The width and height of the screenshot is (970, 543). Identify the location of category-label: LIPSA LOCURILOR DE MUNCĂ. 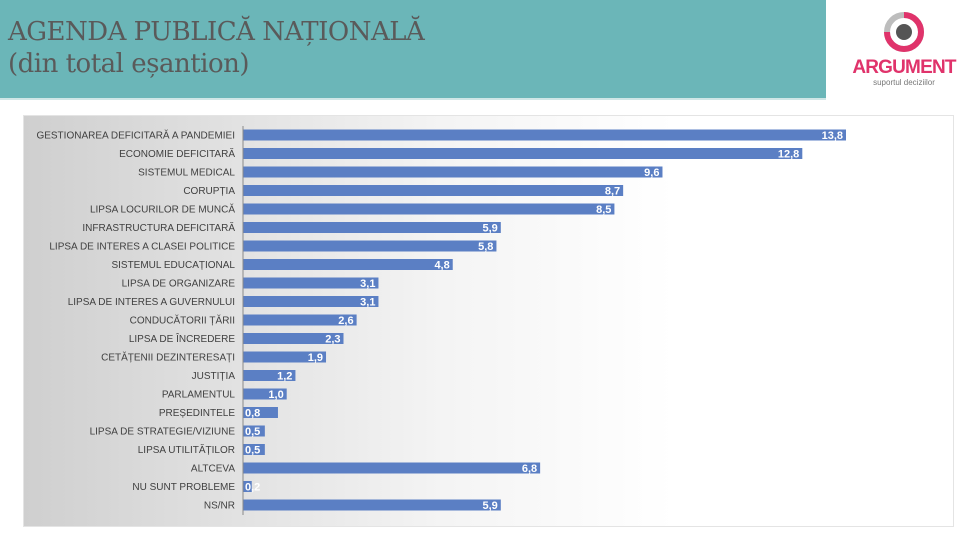
(162, 209).